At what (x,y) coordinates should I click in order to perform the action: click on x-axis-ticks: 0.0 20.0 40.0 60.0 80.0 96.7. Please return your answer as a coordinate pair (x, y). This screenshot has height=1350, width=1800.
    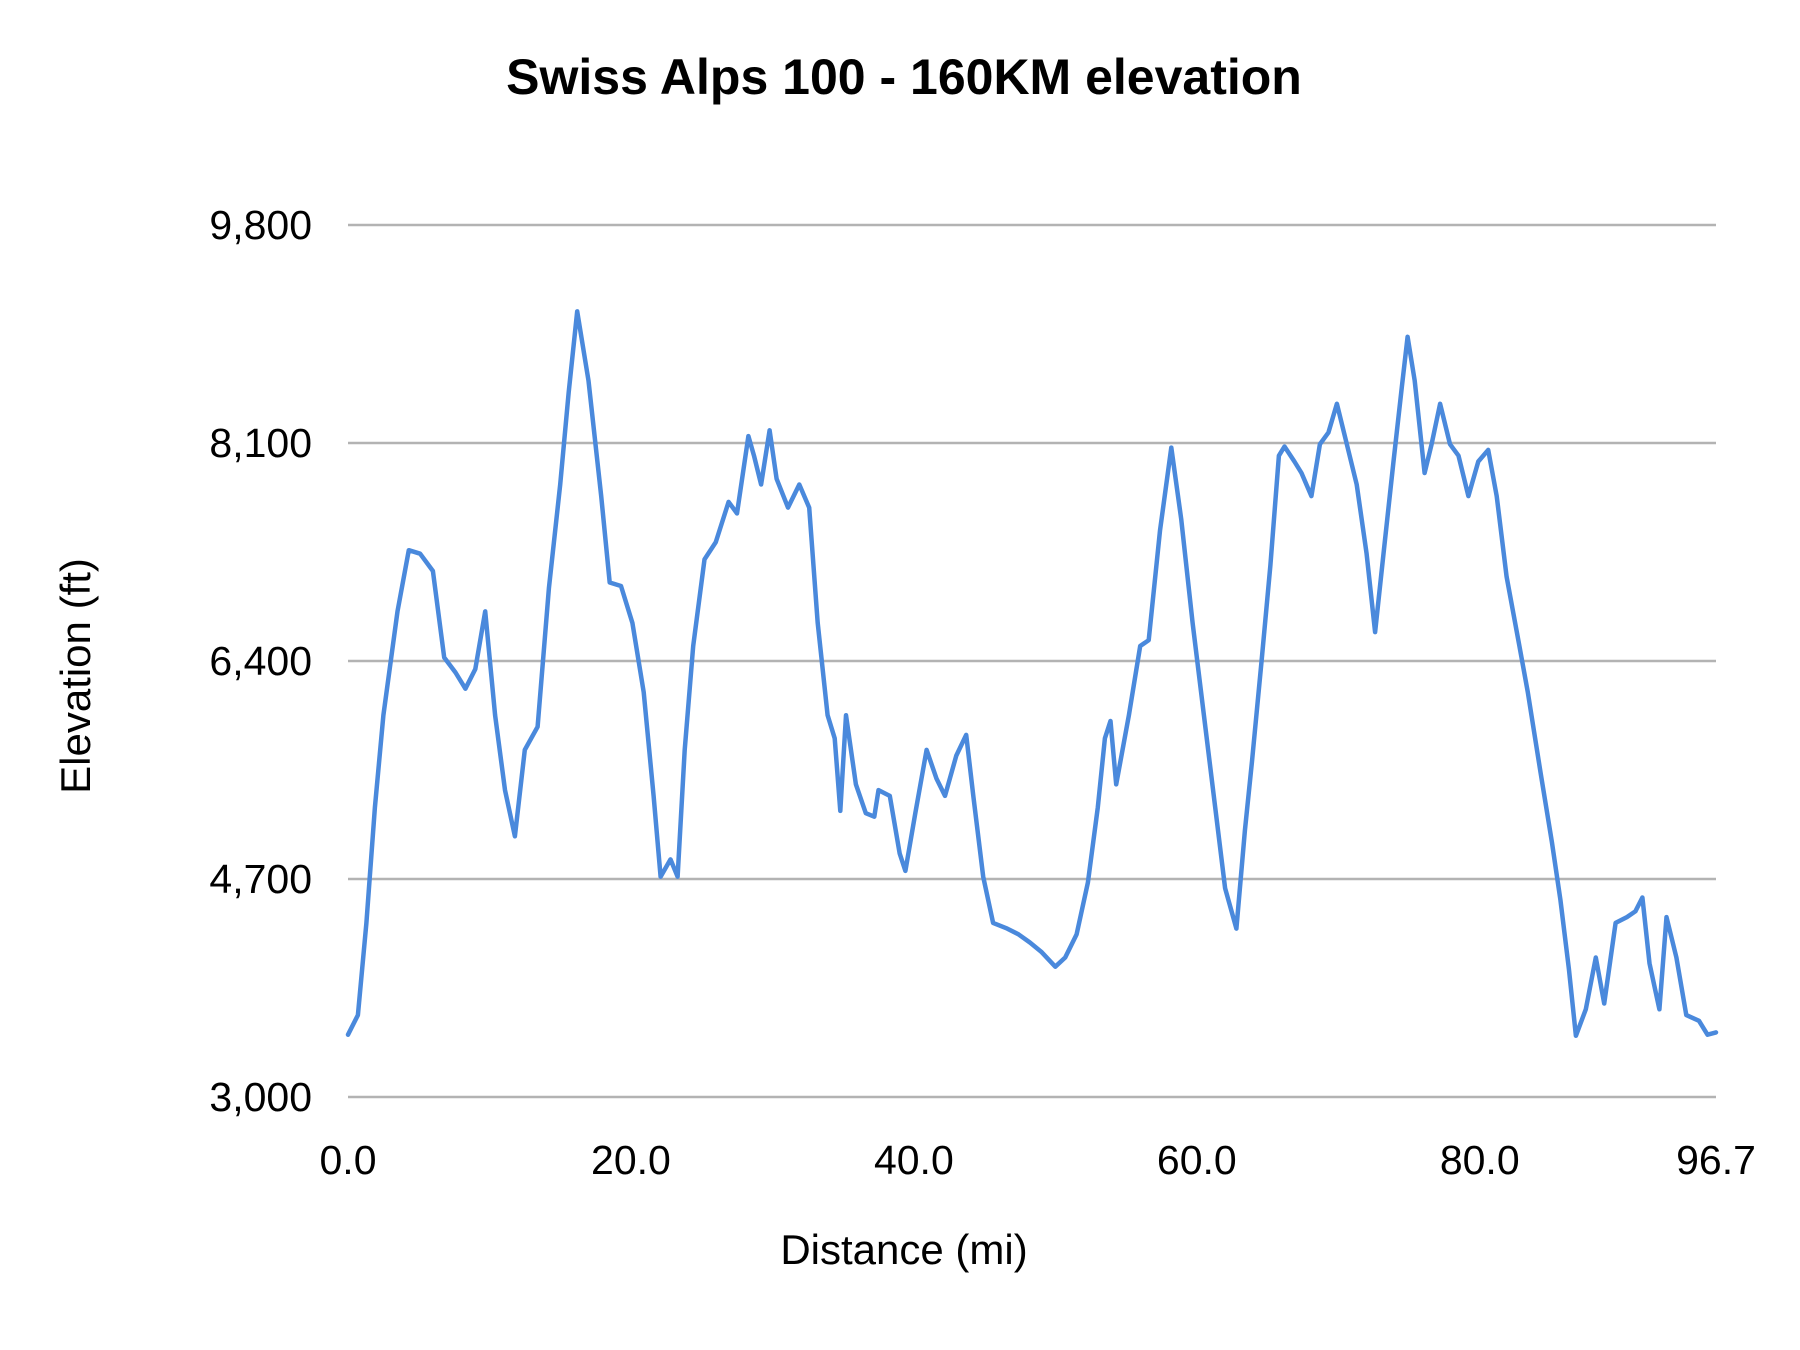
    Looking at the image, I should click on (1038, 1160).